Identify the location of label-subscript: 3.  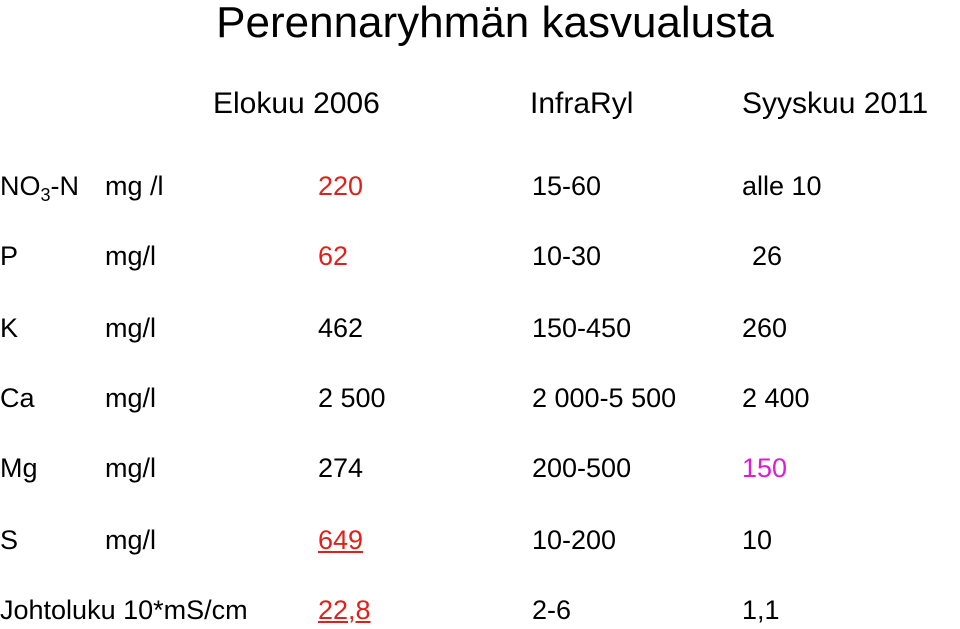
(45, 195).